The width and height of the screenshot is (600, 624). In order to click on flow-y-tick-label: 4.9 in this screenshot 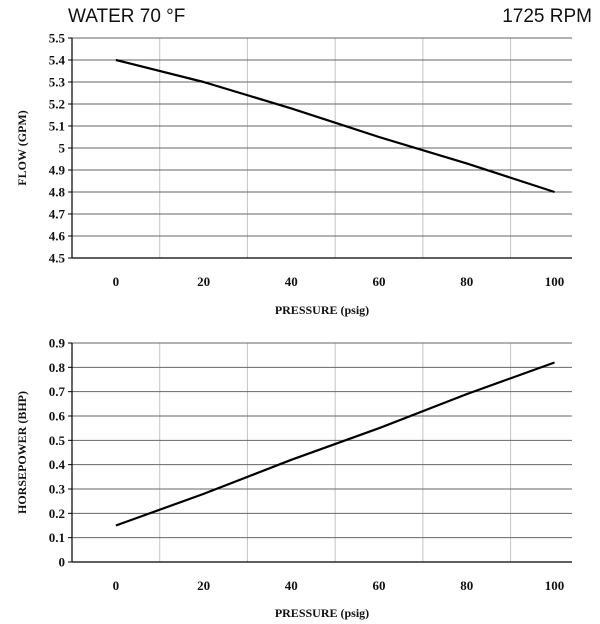, I will do `click(57, 170)`.